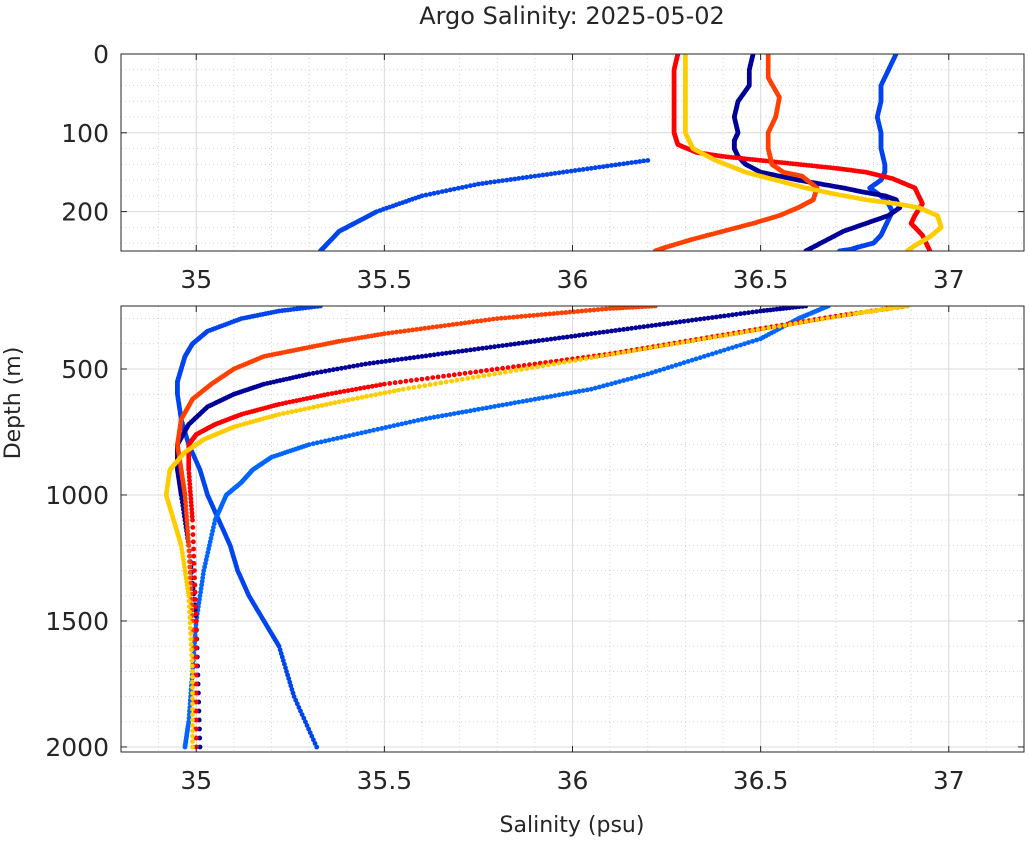 Image resolution: width=1029 pixels, height=841 pixels. Describe the element at coordinates (77, 621) in the screenshot. I see `y-tick-label: 1500` at that location.